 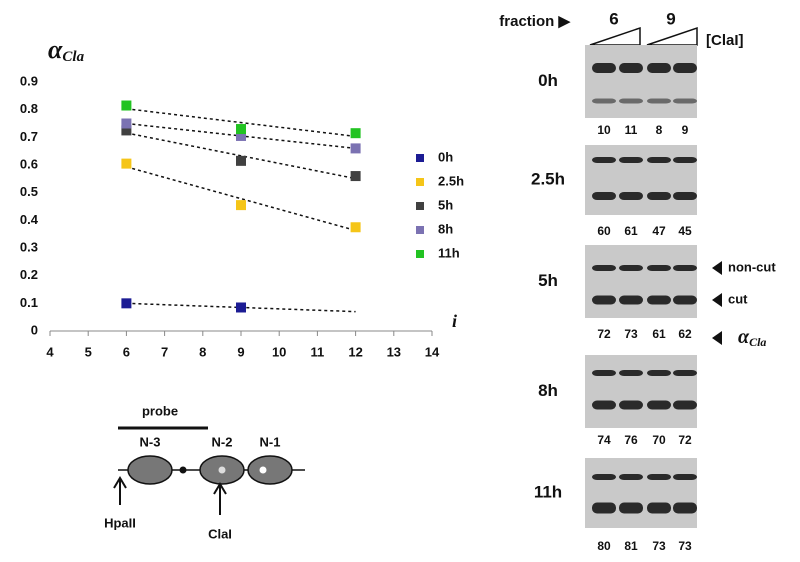 What do you see at coordinates (659, 334) in the screenshot?
I see `alpha-value: 61` at bounding box center [659, 334].